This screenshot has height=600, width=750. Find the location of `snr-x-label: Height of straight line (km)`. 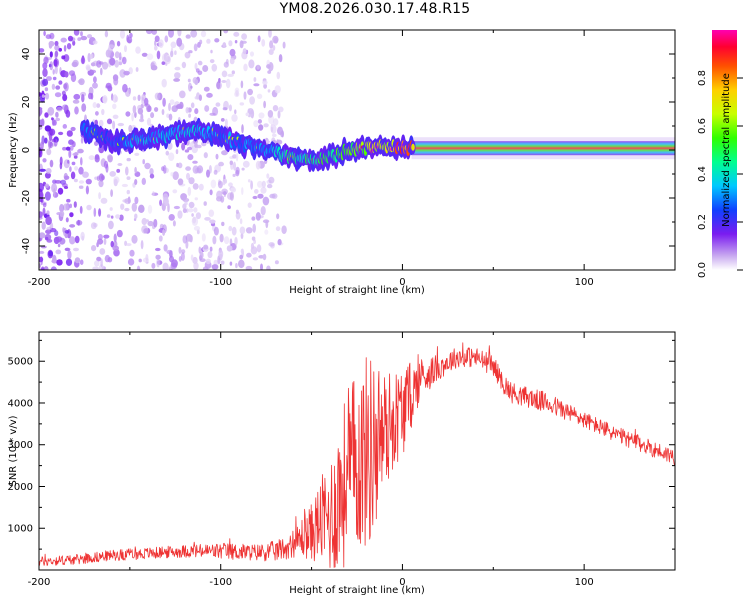

snr-x-label: Height of straight line (km) is located at coordinates (357, 590).